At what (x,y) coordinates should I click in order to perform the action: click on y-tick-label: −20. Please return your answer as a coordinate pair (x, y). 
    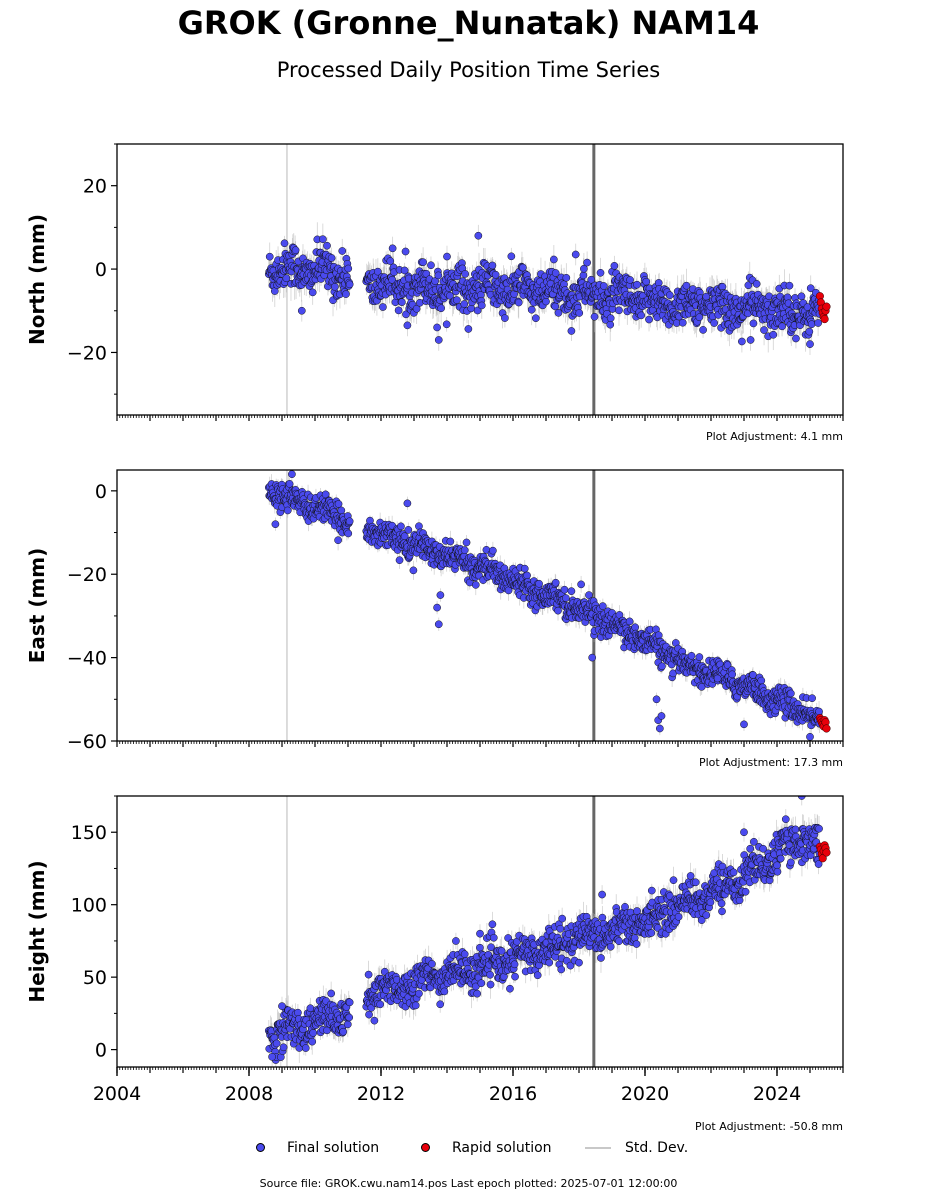
    Looking at the image, I should click on (87, 353).